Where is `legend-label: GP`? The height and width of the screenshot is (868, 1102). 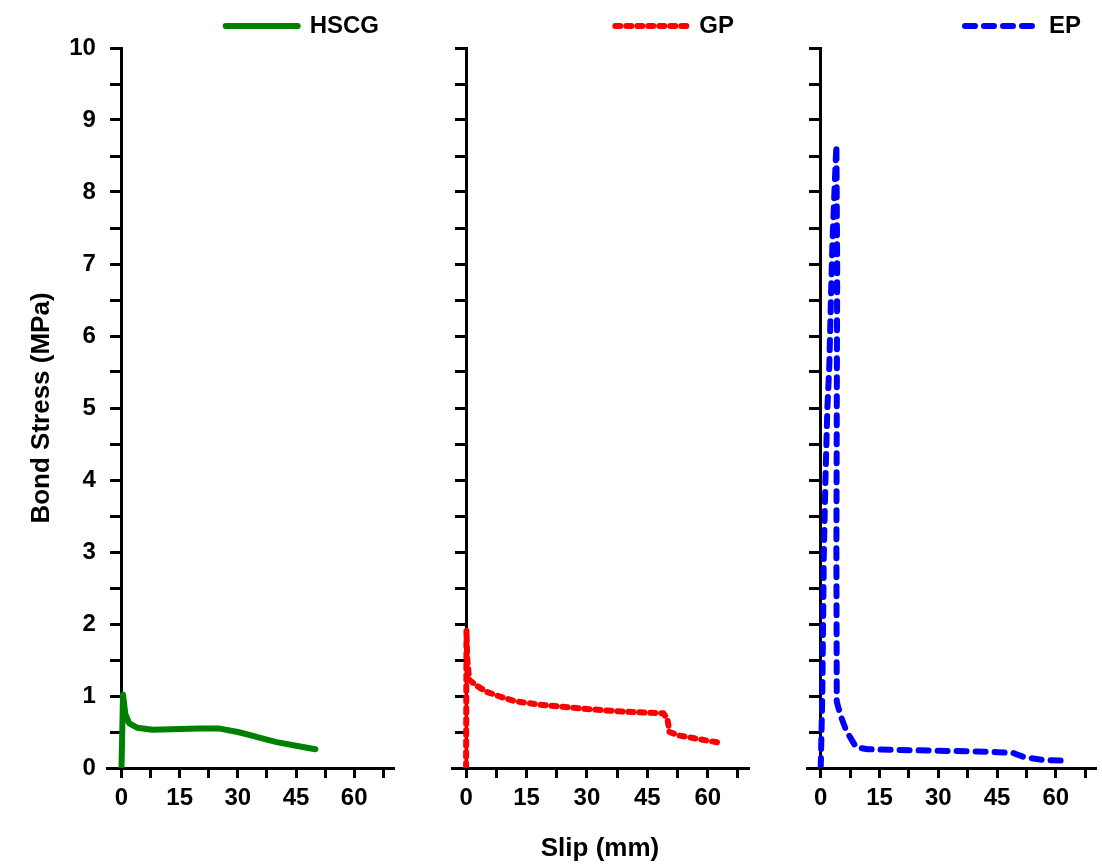 legend-label: GP is located at coordinates (717, 24).